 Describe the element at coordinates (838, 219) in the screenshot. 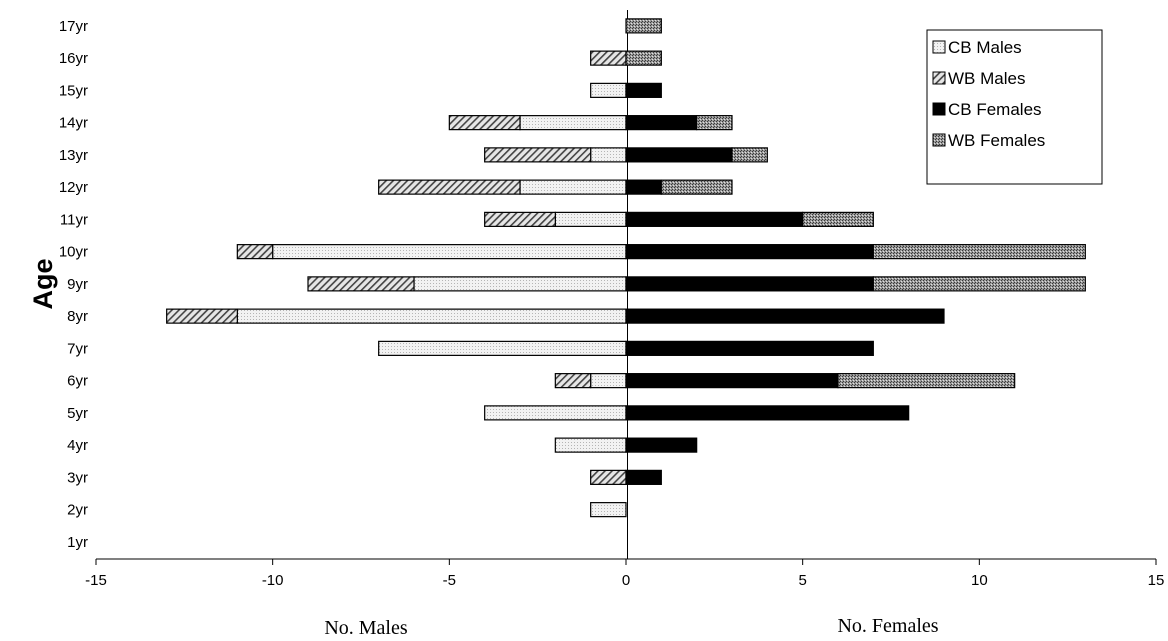

I see `bar-wb-females-11yr` at that location.